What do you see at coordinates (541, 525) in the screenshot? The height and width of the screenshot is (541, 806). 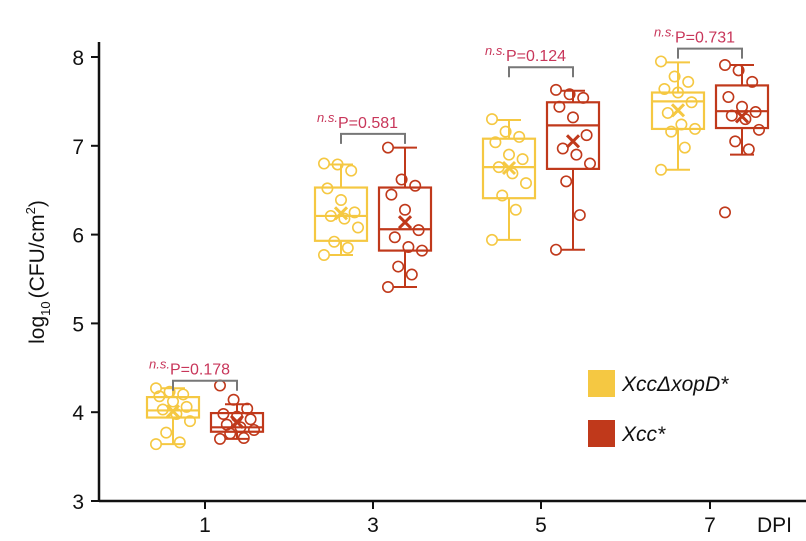 I see `x-tick-label-5: 5` at bounding box center [541, 525].